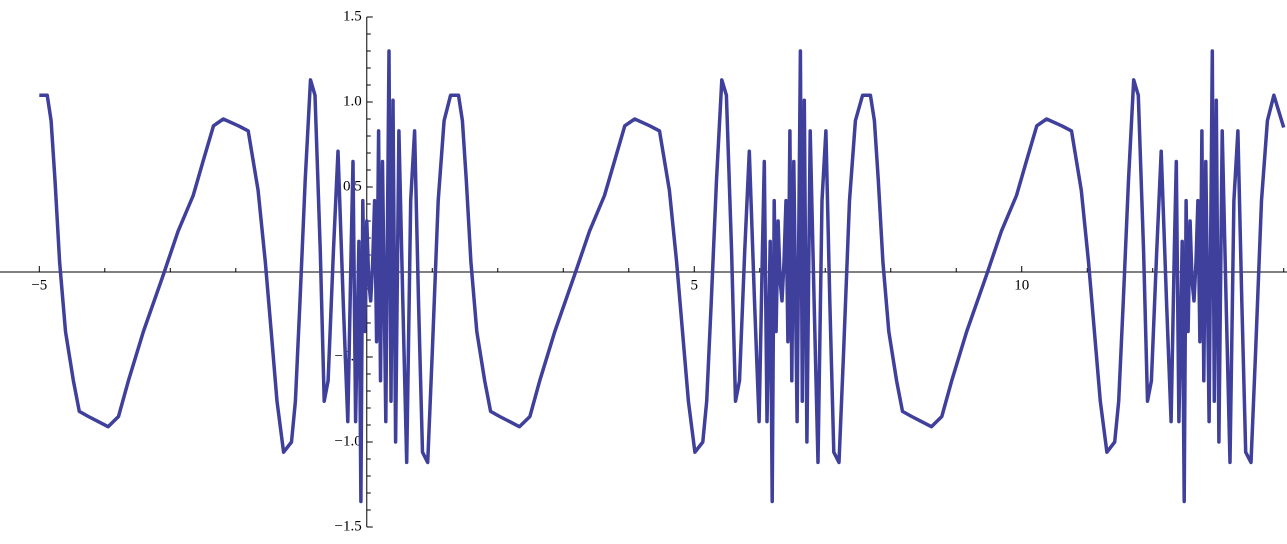  What do you see at coordinates (39, 285) in the screenshot?
I see `x-tick-label: −5` at bounding box center [39, 285].